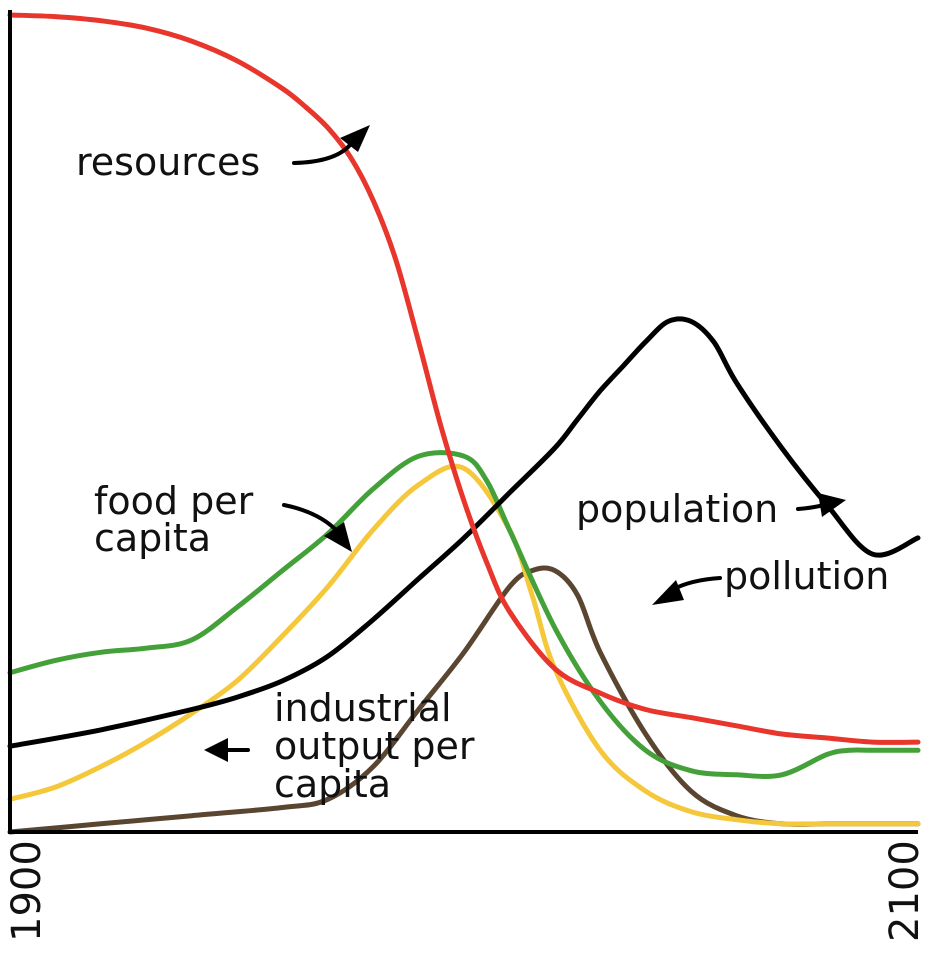 This screenshot has height=968, width=938. What do you see at coordinates (152, 538) in the screenshot?
I see `label-food-line2: capita` at bounding box center [152, 538].